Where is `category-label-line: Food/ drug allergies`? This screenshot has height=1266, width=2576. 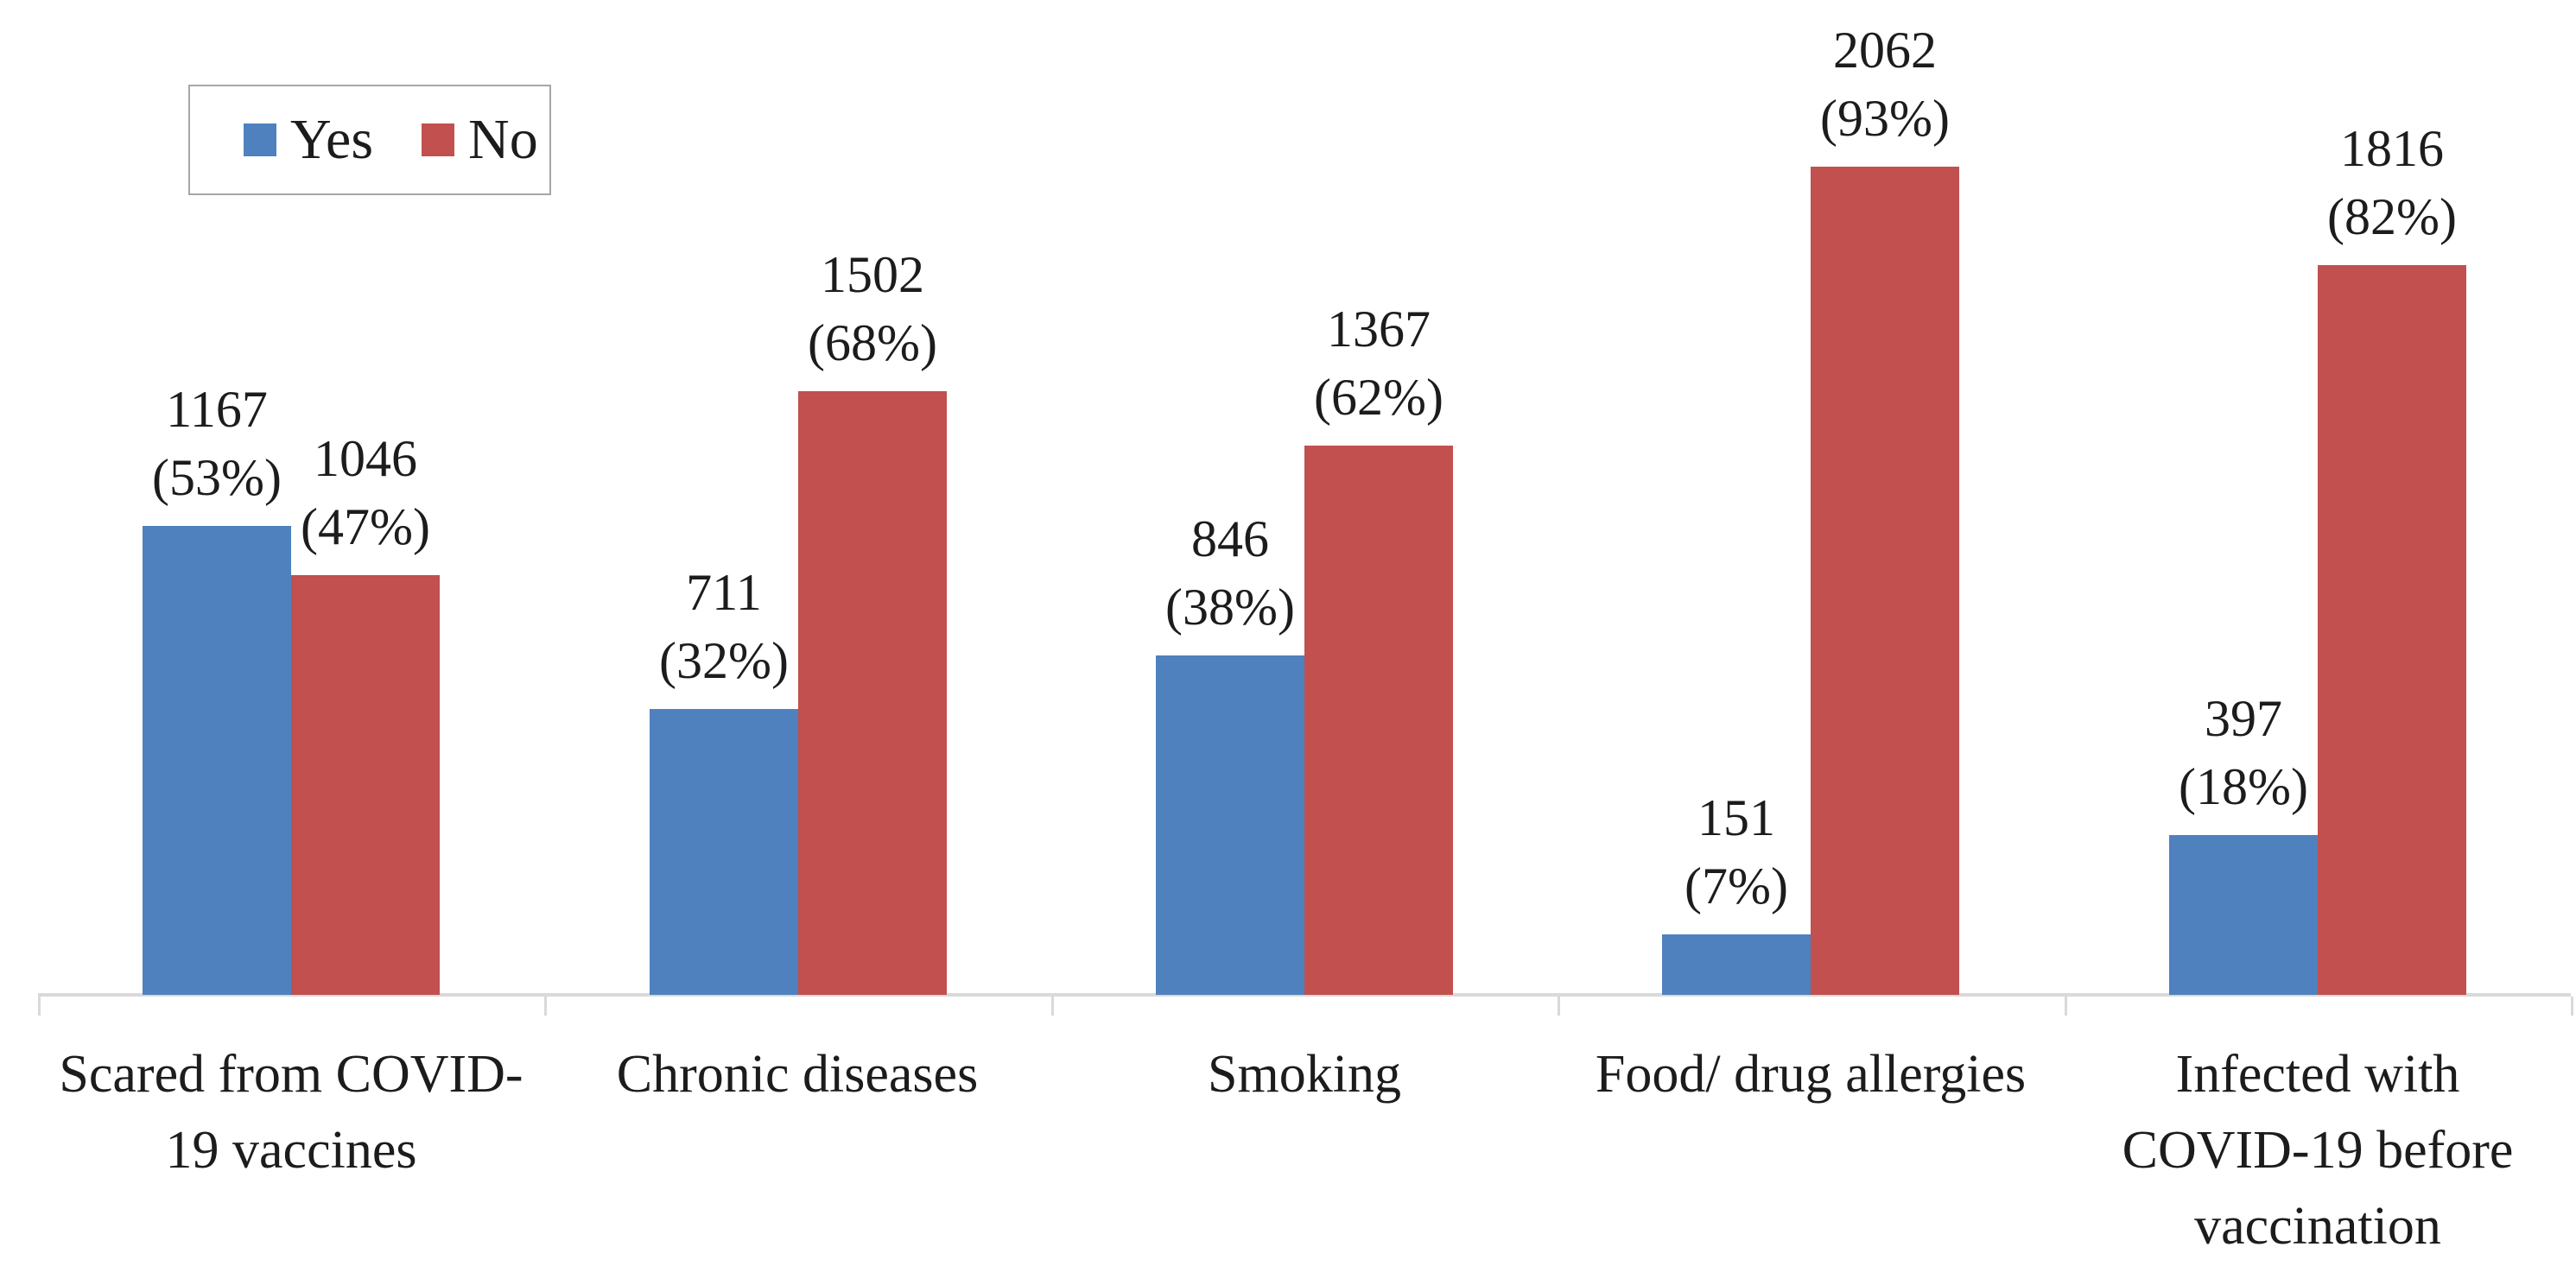 category-label-line: Food/ drug allergies is located at coordinates (1811, 1074).